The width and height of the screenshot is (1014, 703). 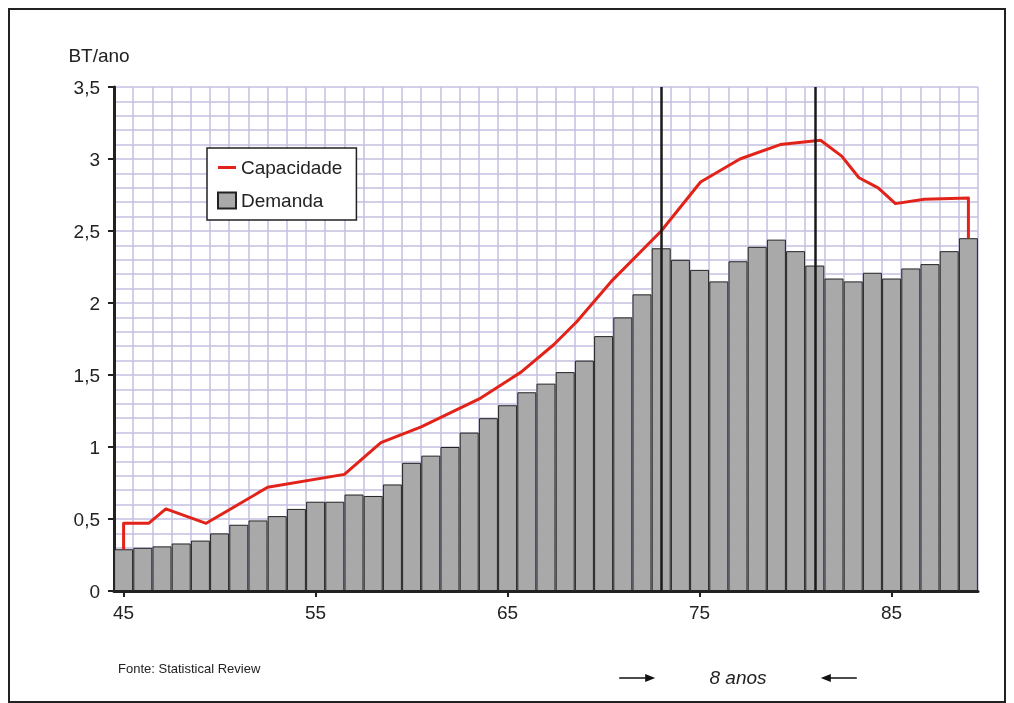 I want to click on y-tick-label: 2,5, so click(x=86, y=231).